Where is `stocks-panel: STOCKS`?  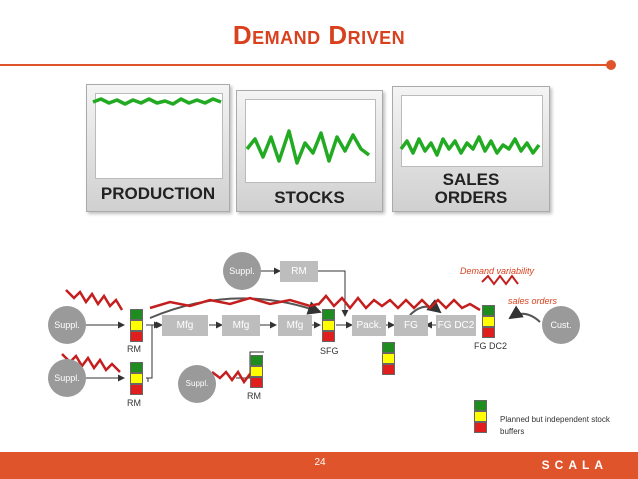 stocks-panel: STOCKS is located at coordinates (309, 151).